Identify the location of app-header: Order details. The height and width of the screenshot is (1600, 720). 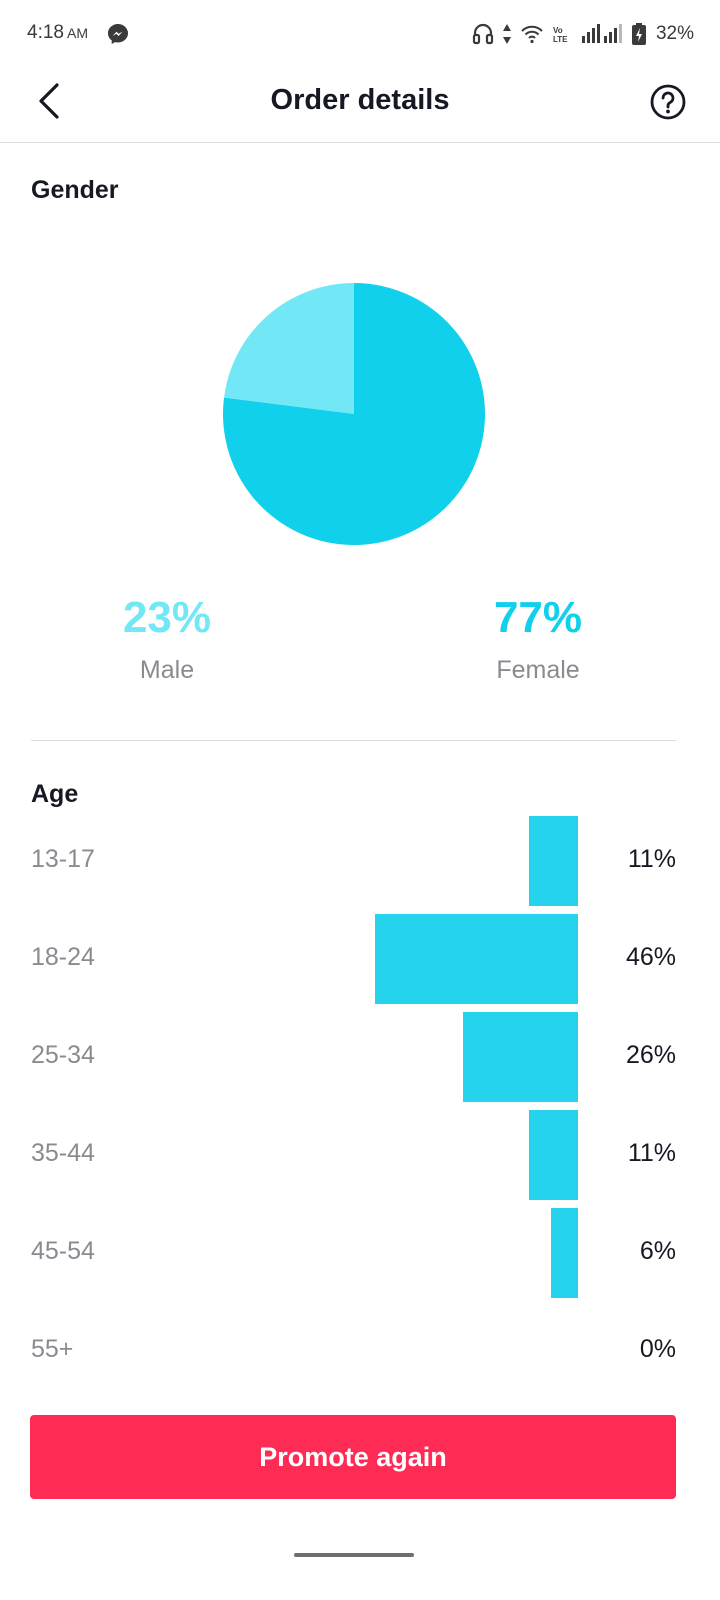
(360, 105).